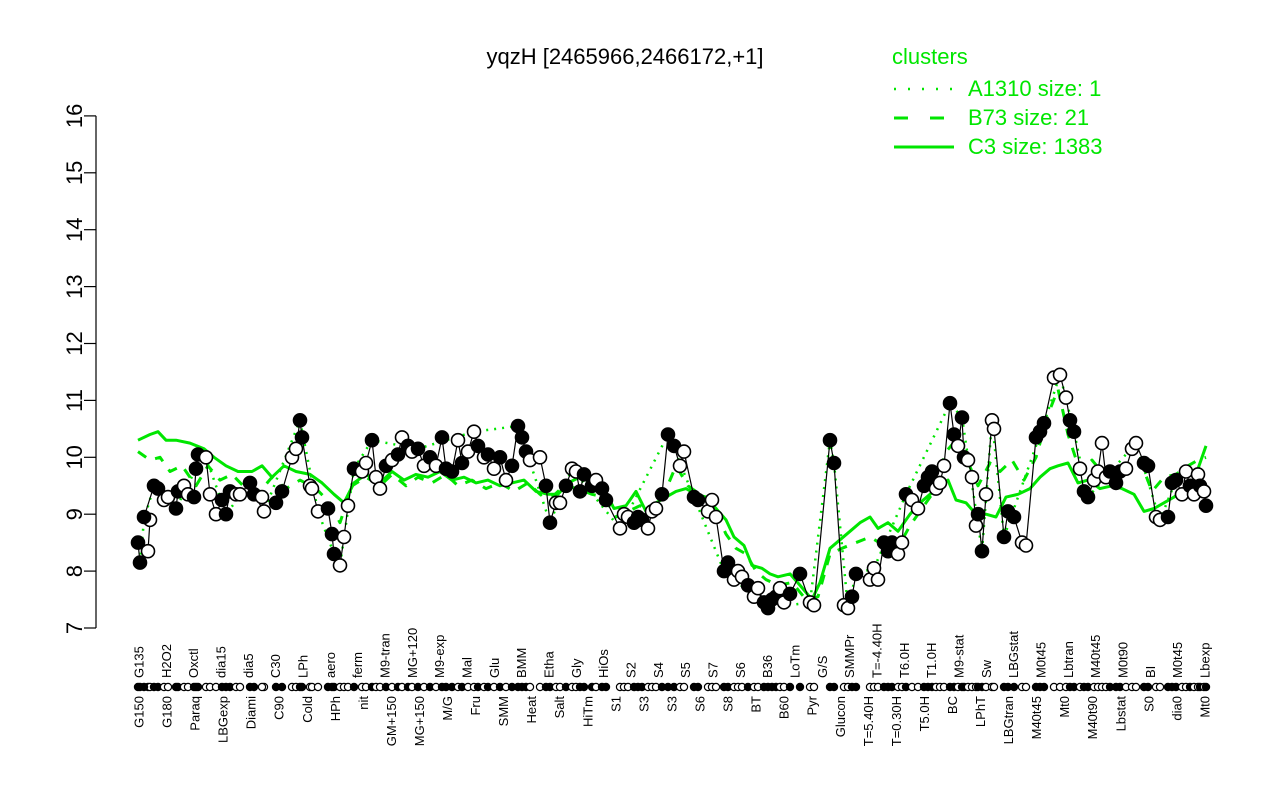 Image resolution: width=1280 pixels, height=800 pixels. Describe the element at coordinates (849, 656) in the screenshot. I see `x-tick-label: SMMPr` at that location.